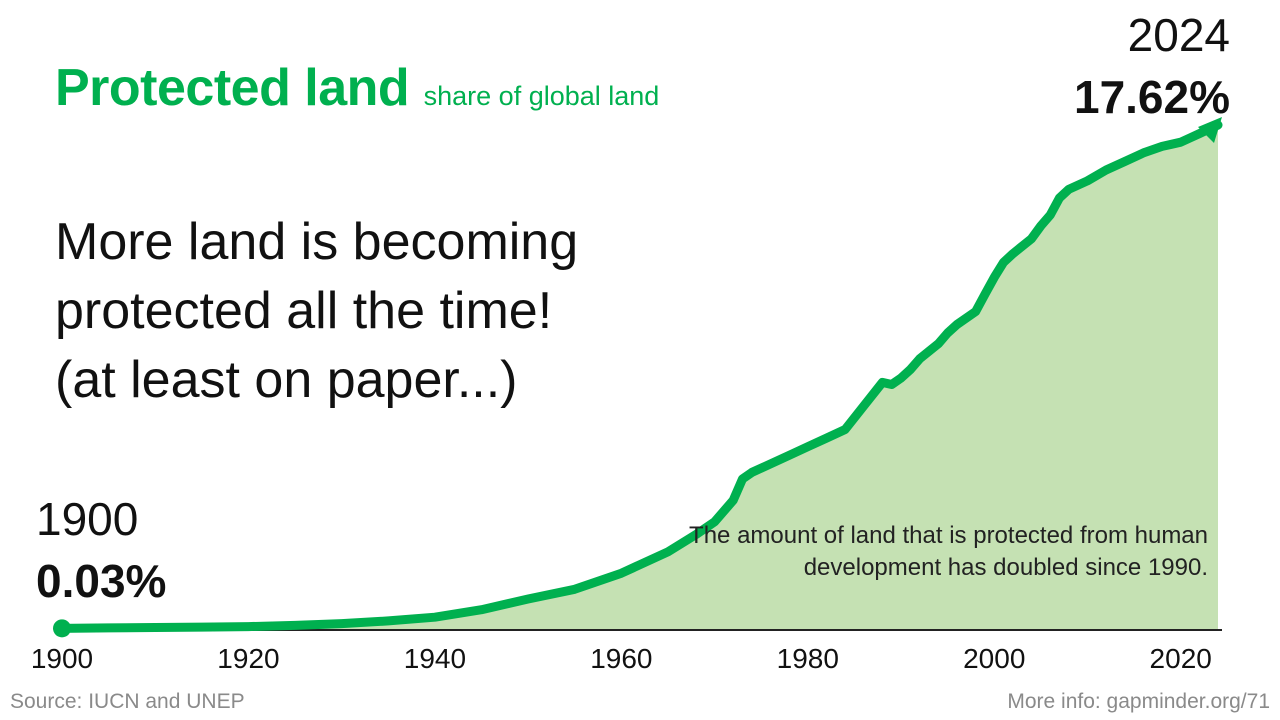  Describe the element at coordinates (1151, 97) in the screenshot. I see `end-value-label: 17.62%` at that location.